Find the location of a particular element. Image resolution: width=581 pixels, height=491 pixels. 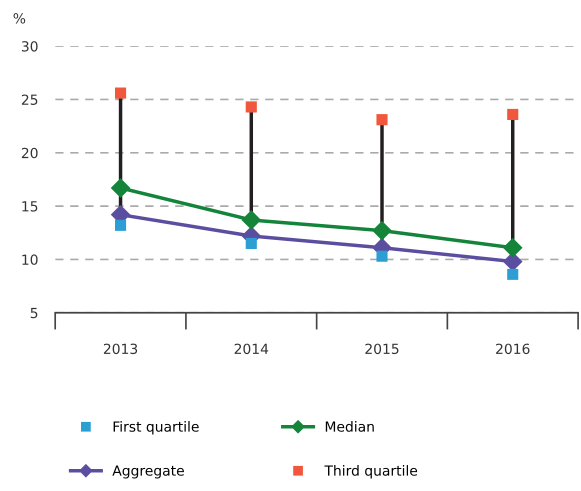

y-tick-label: 20 is located at coordinates (30, 153).